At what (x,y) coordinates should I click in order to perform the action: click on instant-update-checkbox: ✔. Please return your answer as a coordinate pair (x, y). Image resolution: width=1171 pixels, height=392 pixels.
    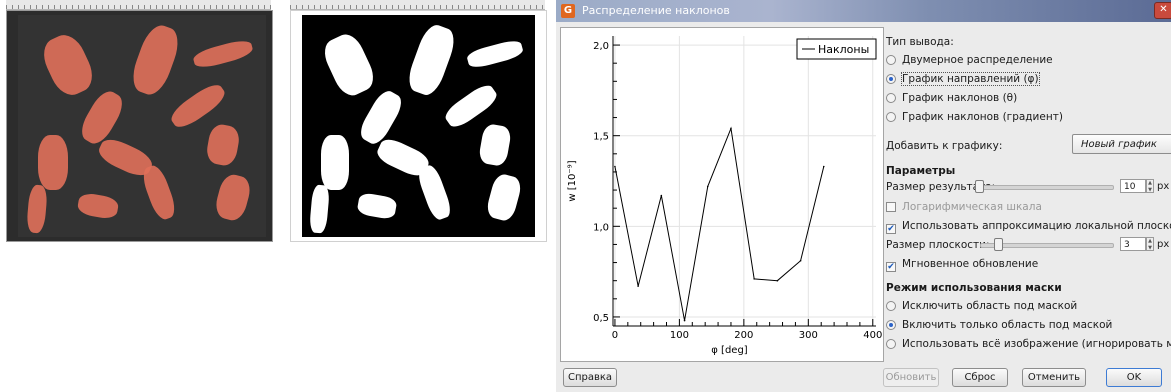
    Looking at the image, I should click on (891, 267).